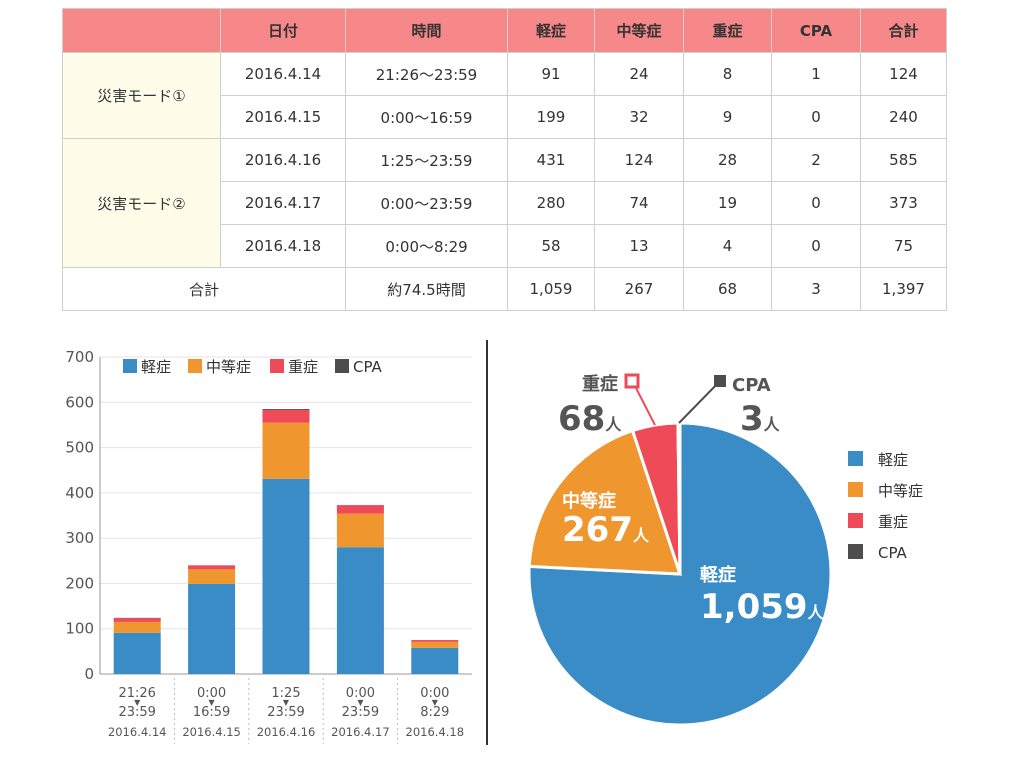  What do you see at coordinates (639, 74) in the screenshot?
I see `moderate-cell: 24` at bounding box center [639, 74].